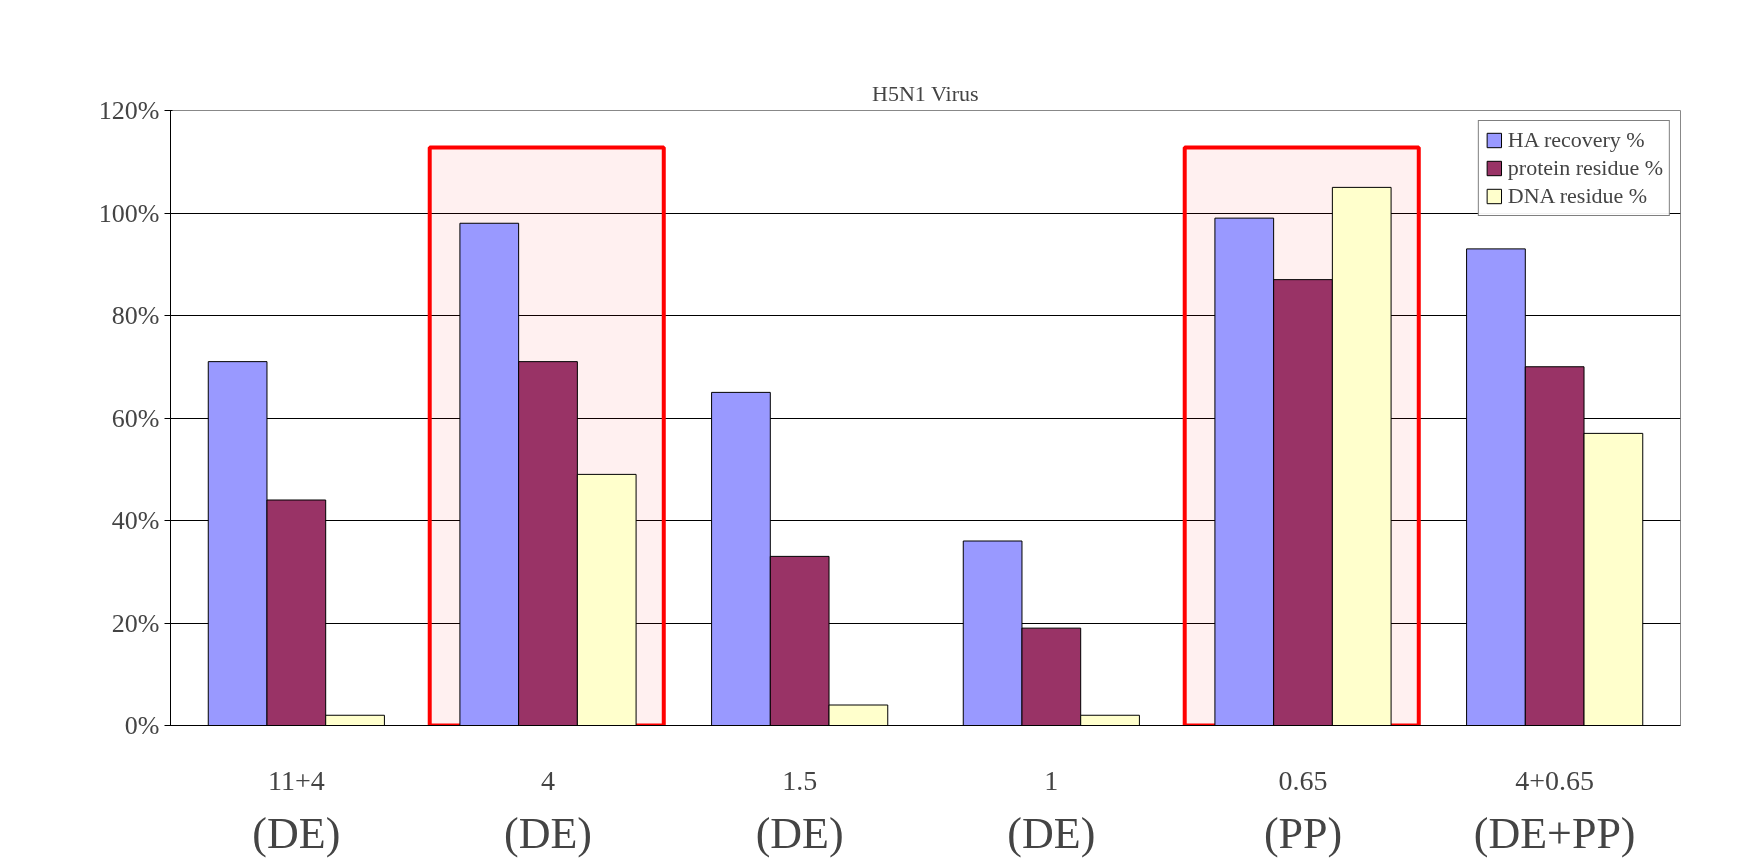 Image resolution: width=1746 pixels, height=865 pixels. Describe the element at coordinates (296, 780) in the screenshot. I see `x-tick-label: 11+4` at that location.